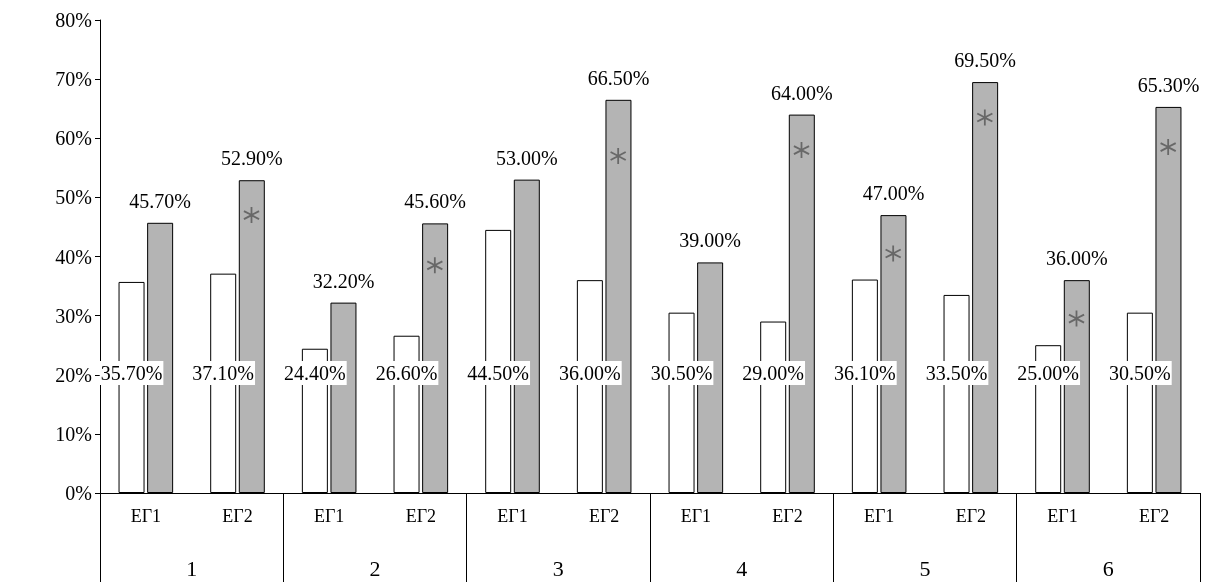 Image resolution: width=1220 pixels, height=582 pixels. Describe the element at coordinates (1048, 373) in the screenshot. I see `data-label: 25.00%` at that location.